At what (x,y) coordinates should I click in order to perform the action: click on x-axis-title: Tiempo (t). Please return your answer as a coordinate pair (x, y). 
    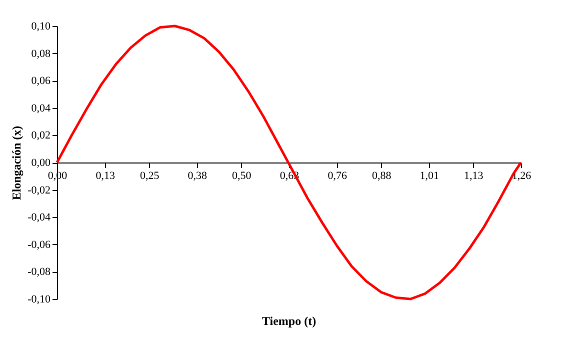
    Looking at the image, I should click on (289, 321).